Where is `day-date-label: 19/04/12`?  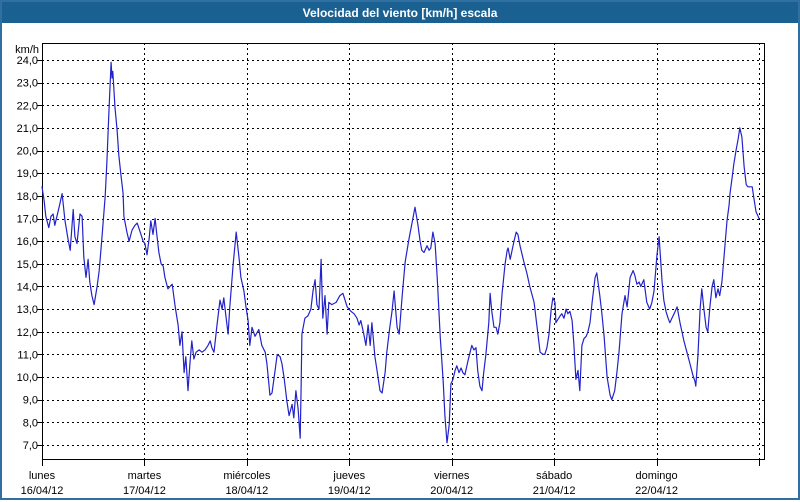
day-date-label: 19/04/12 is located at coordinates (349, 491).